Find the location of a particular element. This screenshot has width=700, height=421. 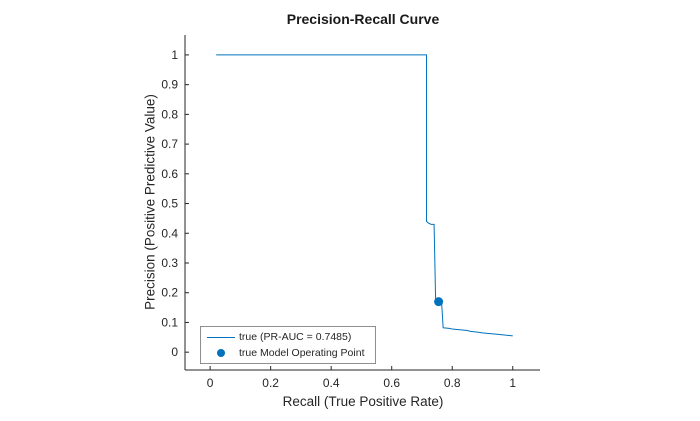

y-tick-label: 0.8 is located at coordinates (169, 114).